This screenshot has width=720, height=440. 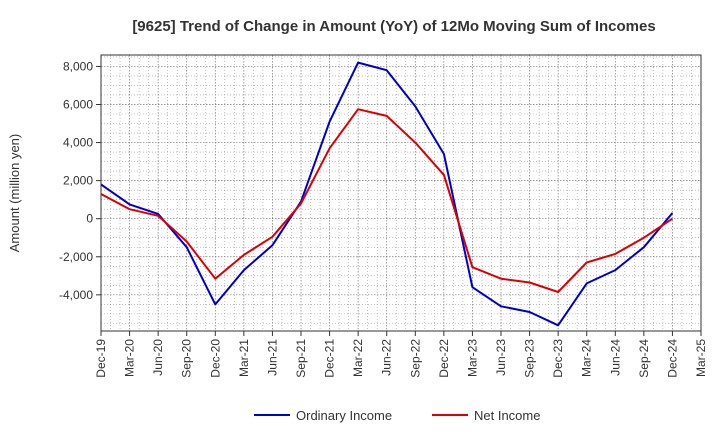 What do you see at coordinates (415, 358) in the screenshot?
I see `x-tick-label: Sep-22` at bounding box center [415, 358].